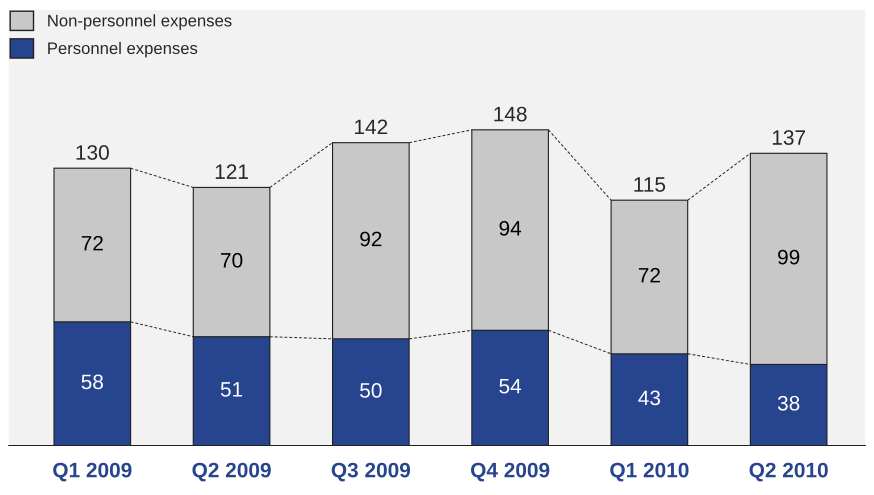  What do you see at coordinates (232, 171) in the screenshot?
I see `total-label: 121` at bounding box center [232, 171].